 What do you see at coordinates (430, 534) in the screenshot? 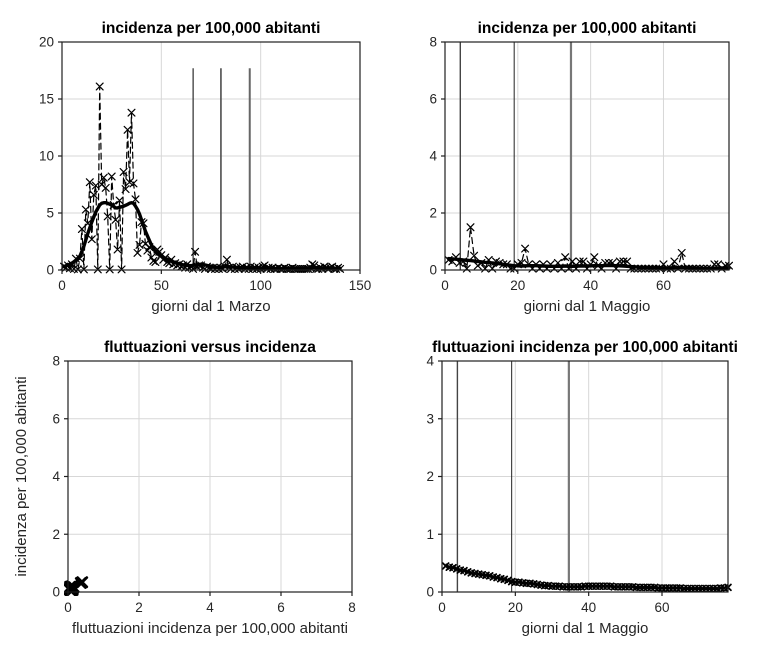
I see `svg-text: 1` at bounding box center [430, 534].